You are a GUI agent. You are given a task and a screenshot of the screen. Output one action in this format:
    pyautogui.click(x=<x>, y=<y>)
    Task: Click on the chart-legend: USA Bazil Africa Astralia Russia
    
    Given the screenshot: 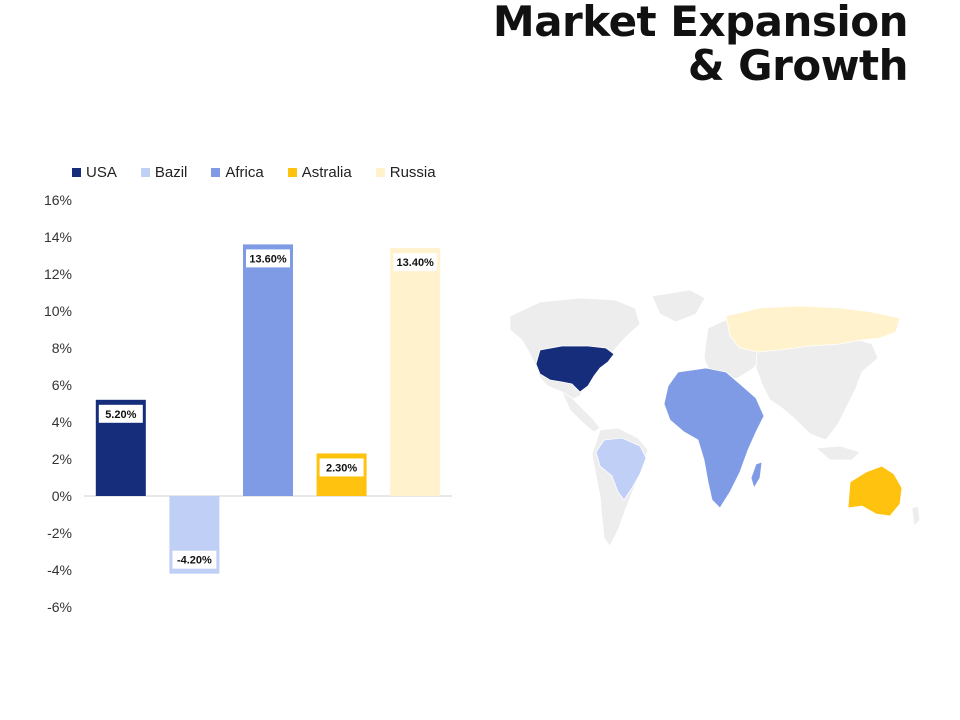 What is the action you would take?
    pyautogui.click(x=266, y=172)
    